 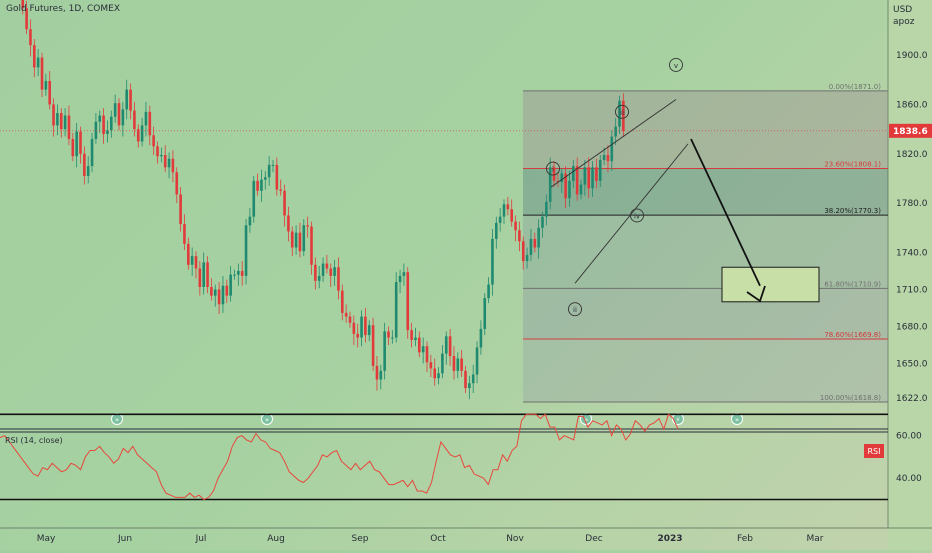 I want to click on wave-label-text: iii, so click(x=622, y=113).